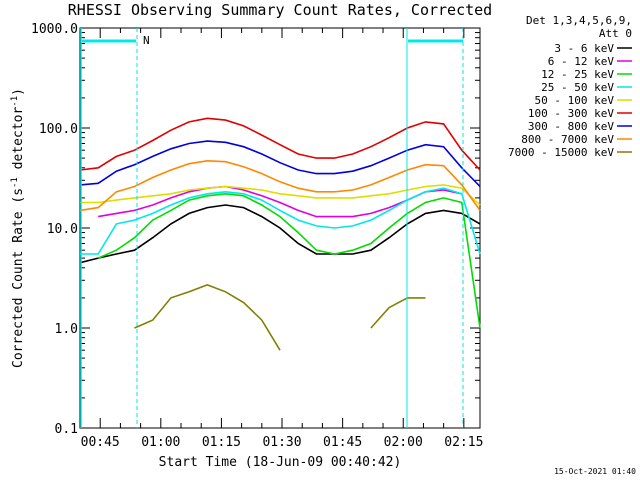  What do you see at coordinates (66, 329) in the screenshot?
I see `y-tick-label: 1.0` at bounding box center [66, 329].